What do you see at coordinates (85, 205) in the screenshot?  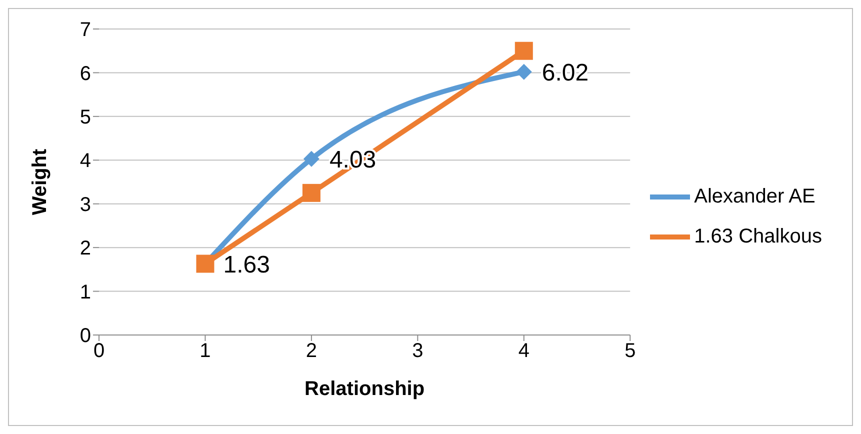 I see `y-tick-label: 3` at bounding box center [85, 205].